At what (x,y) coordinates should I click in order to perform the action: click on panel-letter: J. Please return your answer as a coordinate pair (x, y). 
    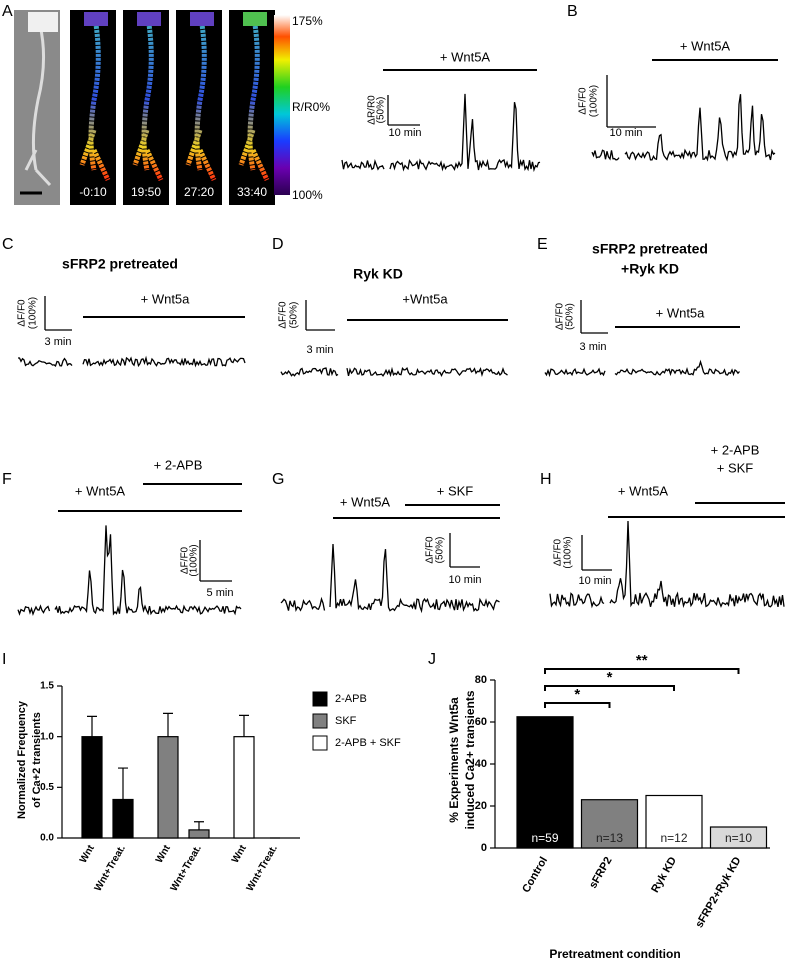
    Looking at the image, I should click on (432, 659).